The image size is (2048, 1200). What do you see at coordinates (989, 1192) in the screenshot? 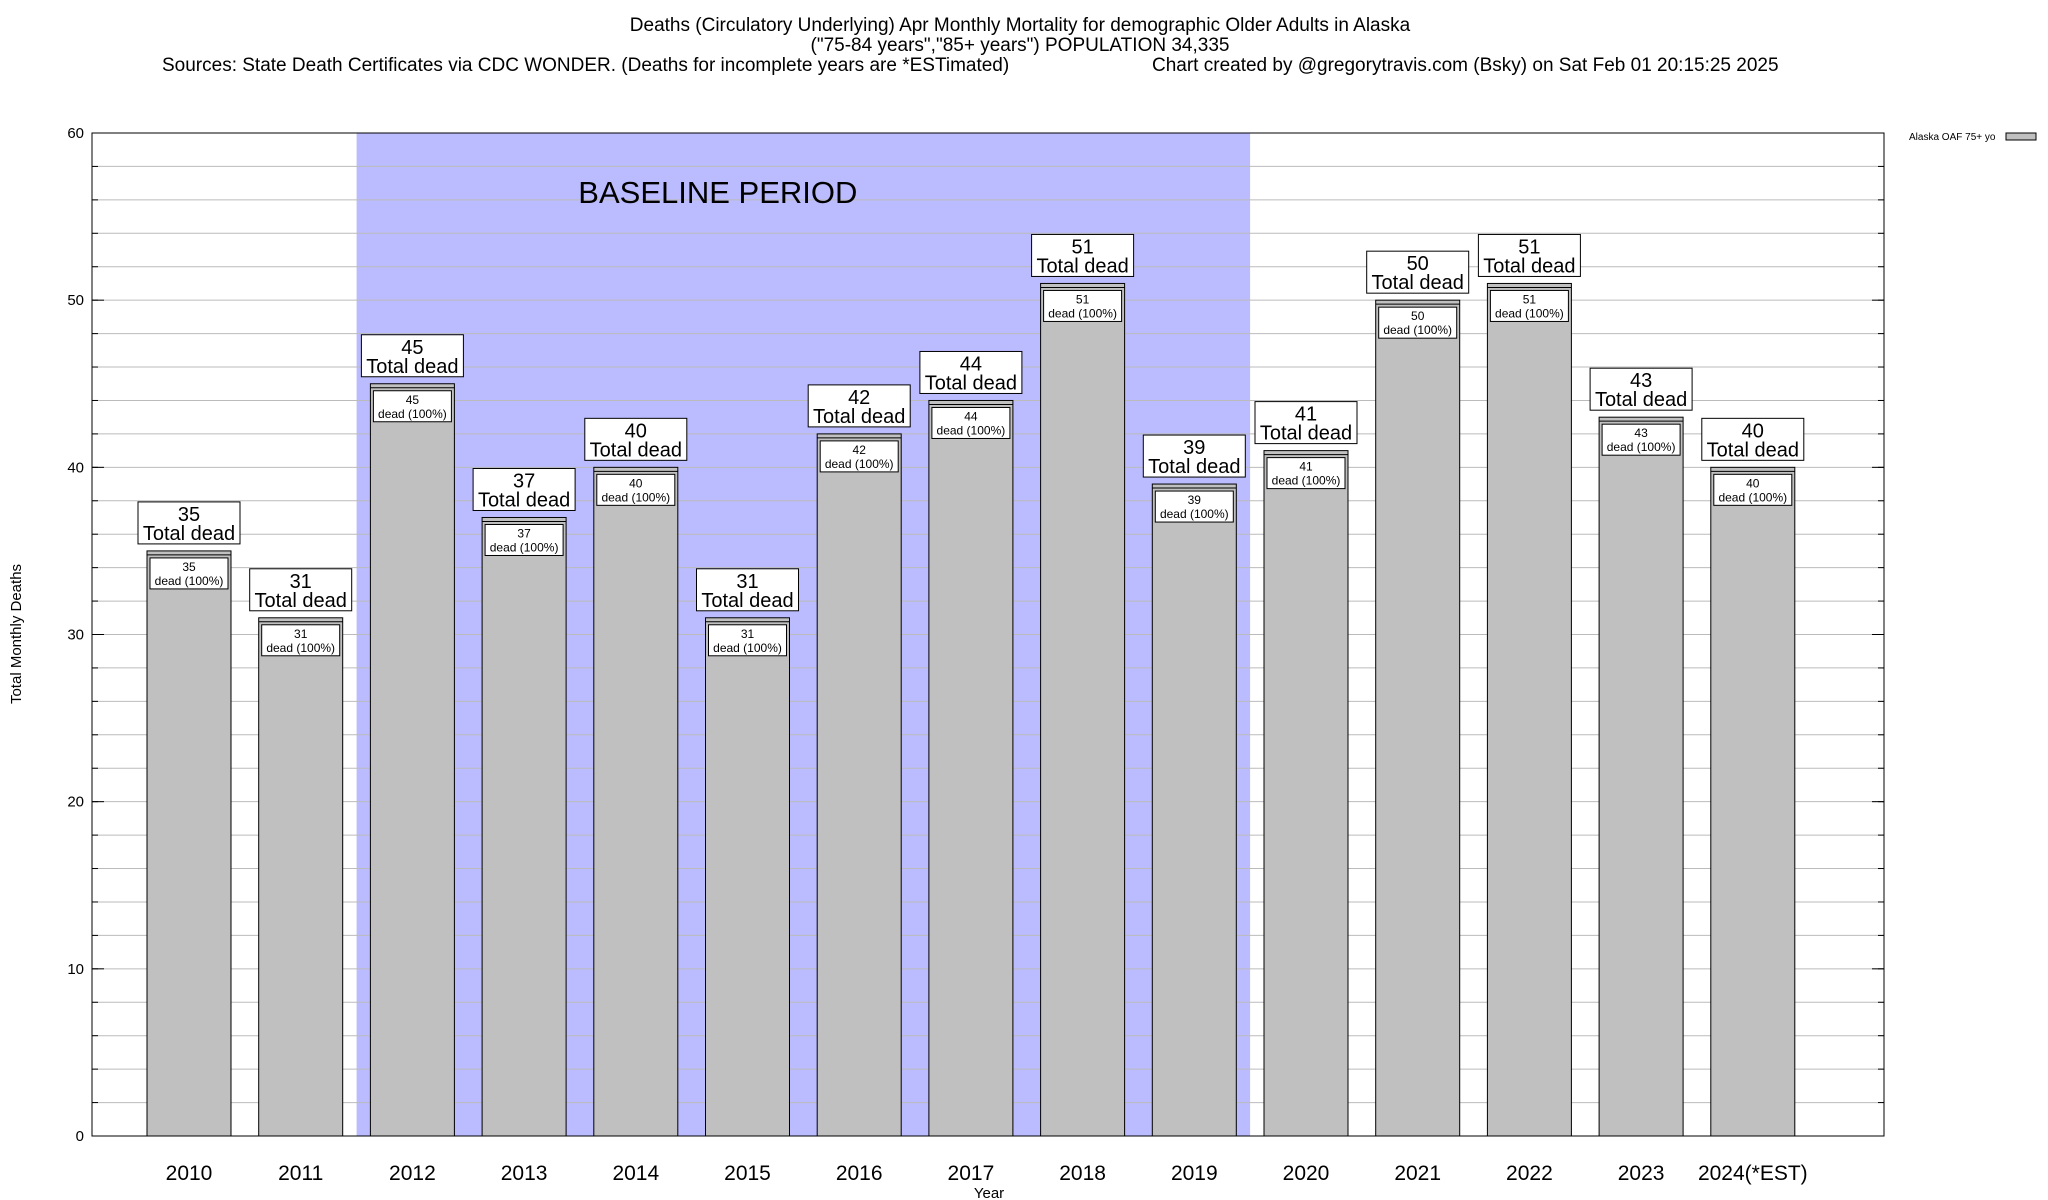
I see `x-axis-title: Year` at bounding box center [989, 1192].